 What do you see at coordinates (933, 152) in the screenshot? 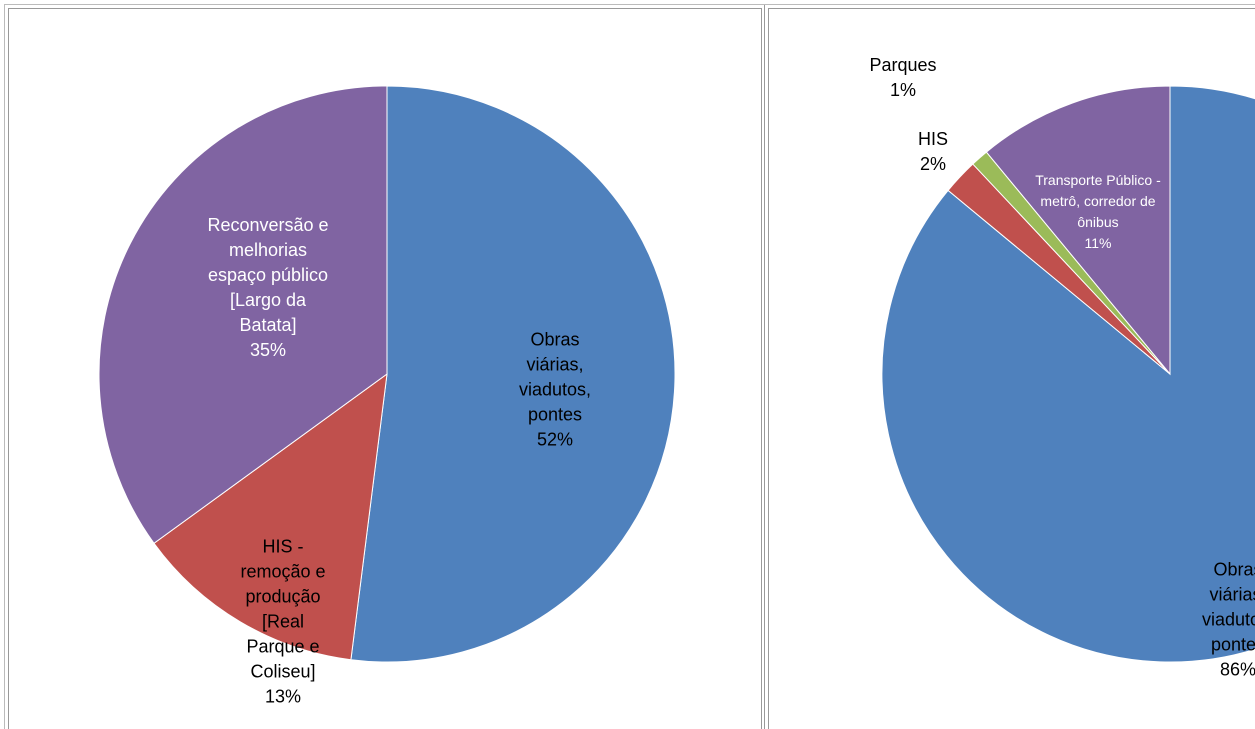
I see `slice-label: HIS 2%` at bounding box center [933, 152].